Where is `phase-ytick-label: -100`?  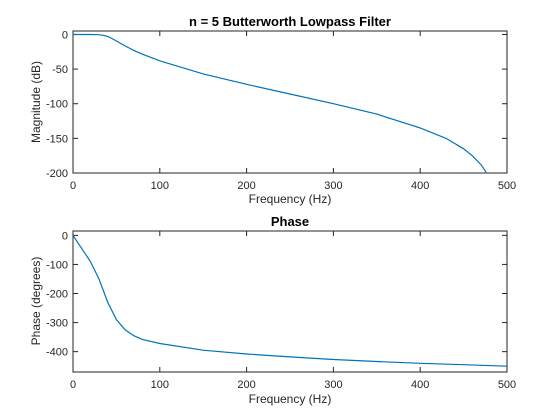
phase-ytick-label: -100 is located at coordinates (57, 265).